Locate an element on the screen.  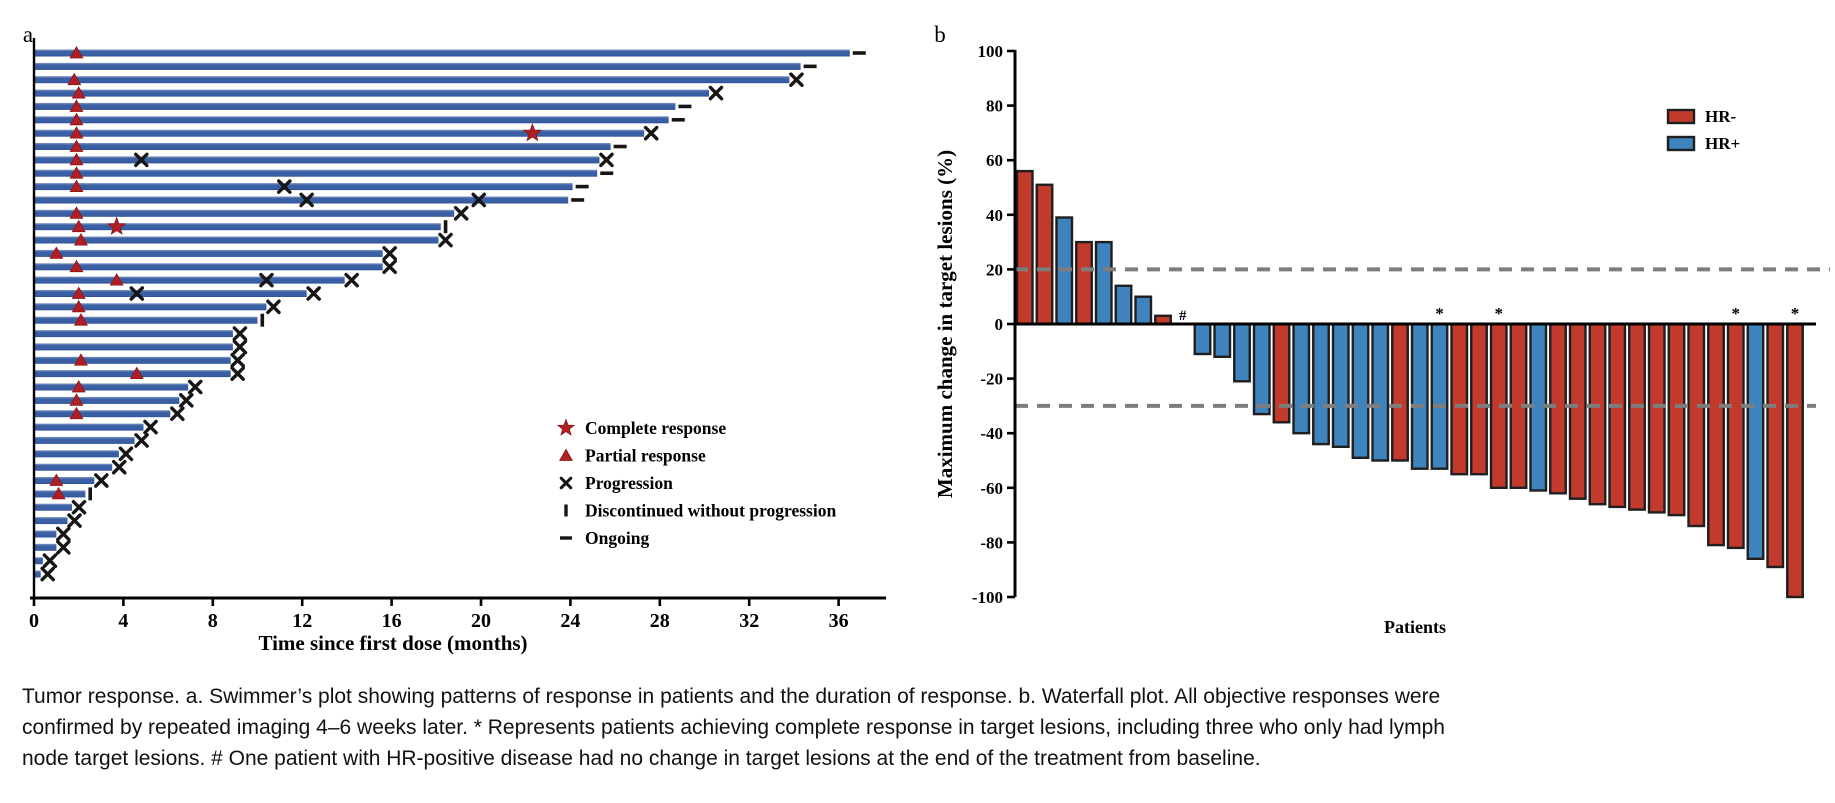
legend-swatch is located at coordinates (1681, 116).